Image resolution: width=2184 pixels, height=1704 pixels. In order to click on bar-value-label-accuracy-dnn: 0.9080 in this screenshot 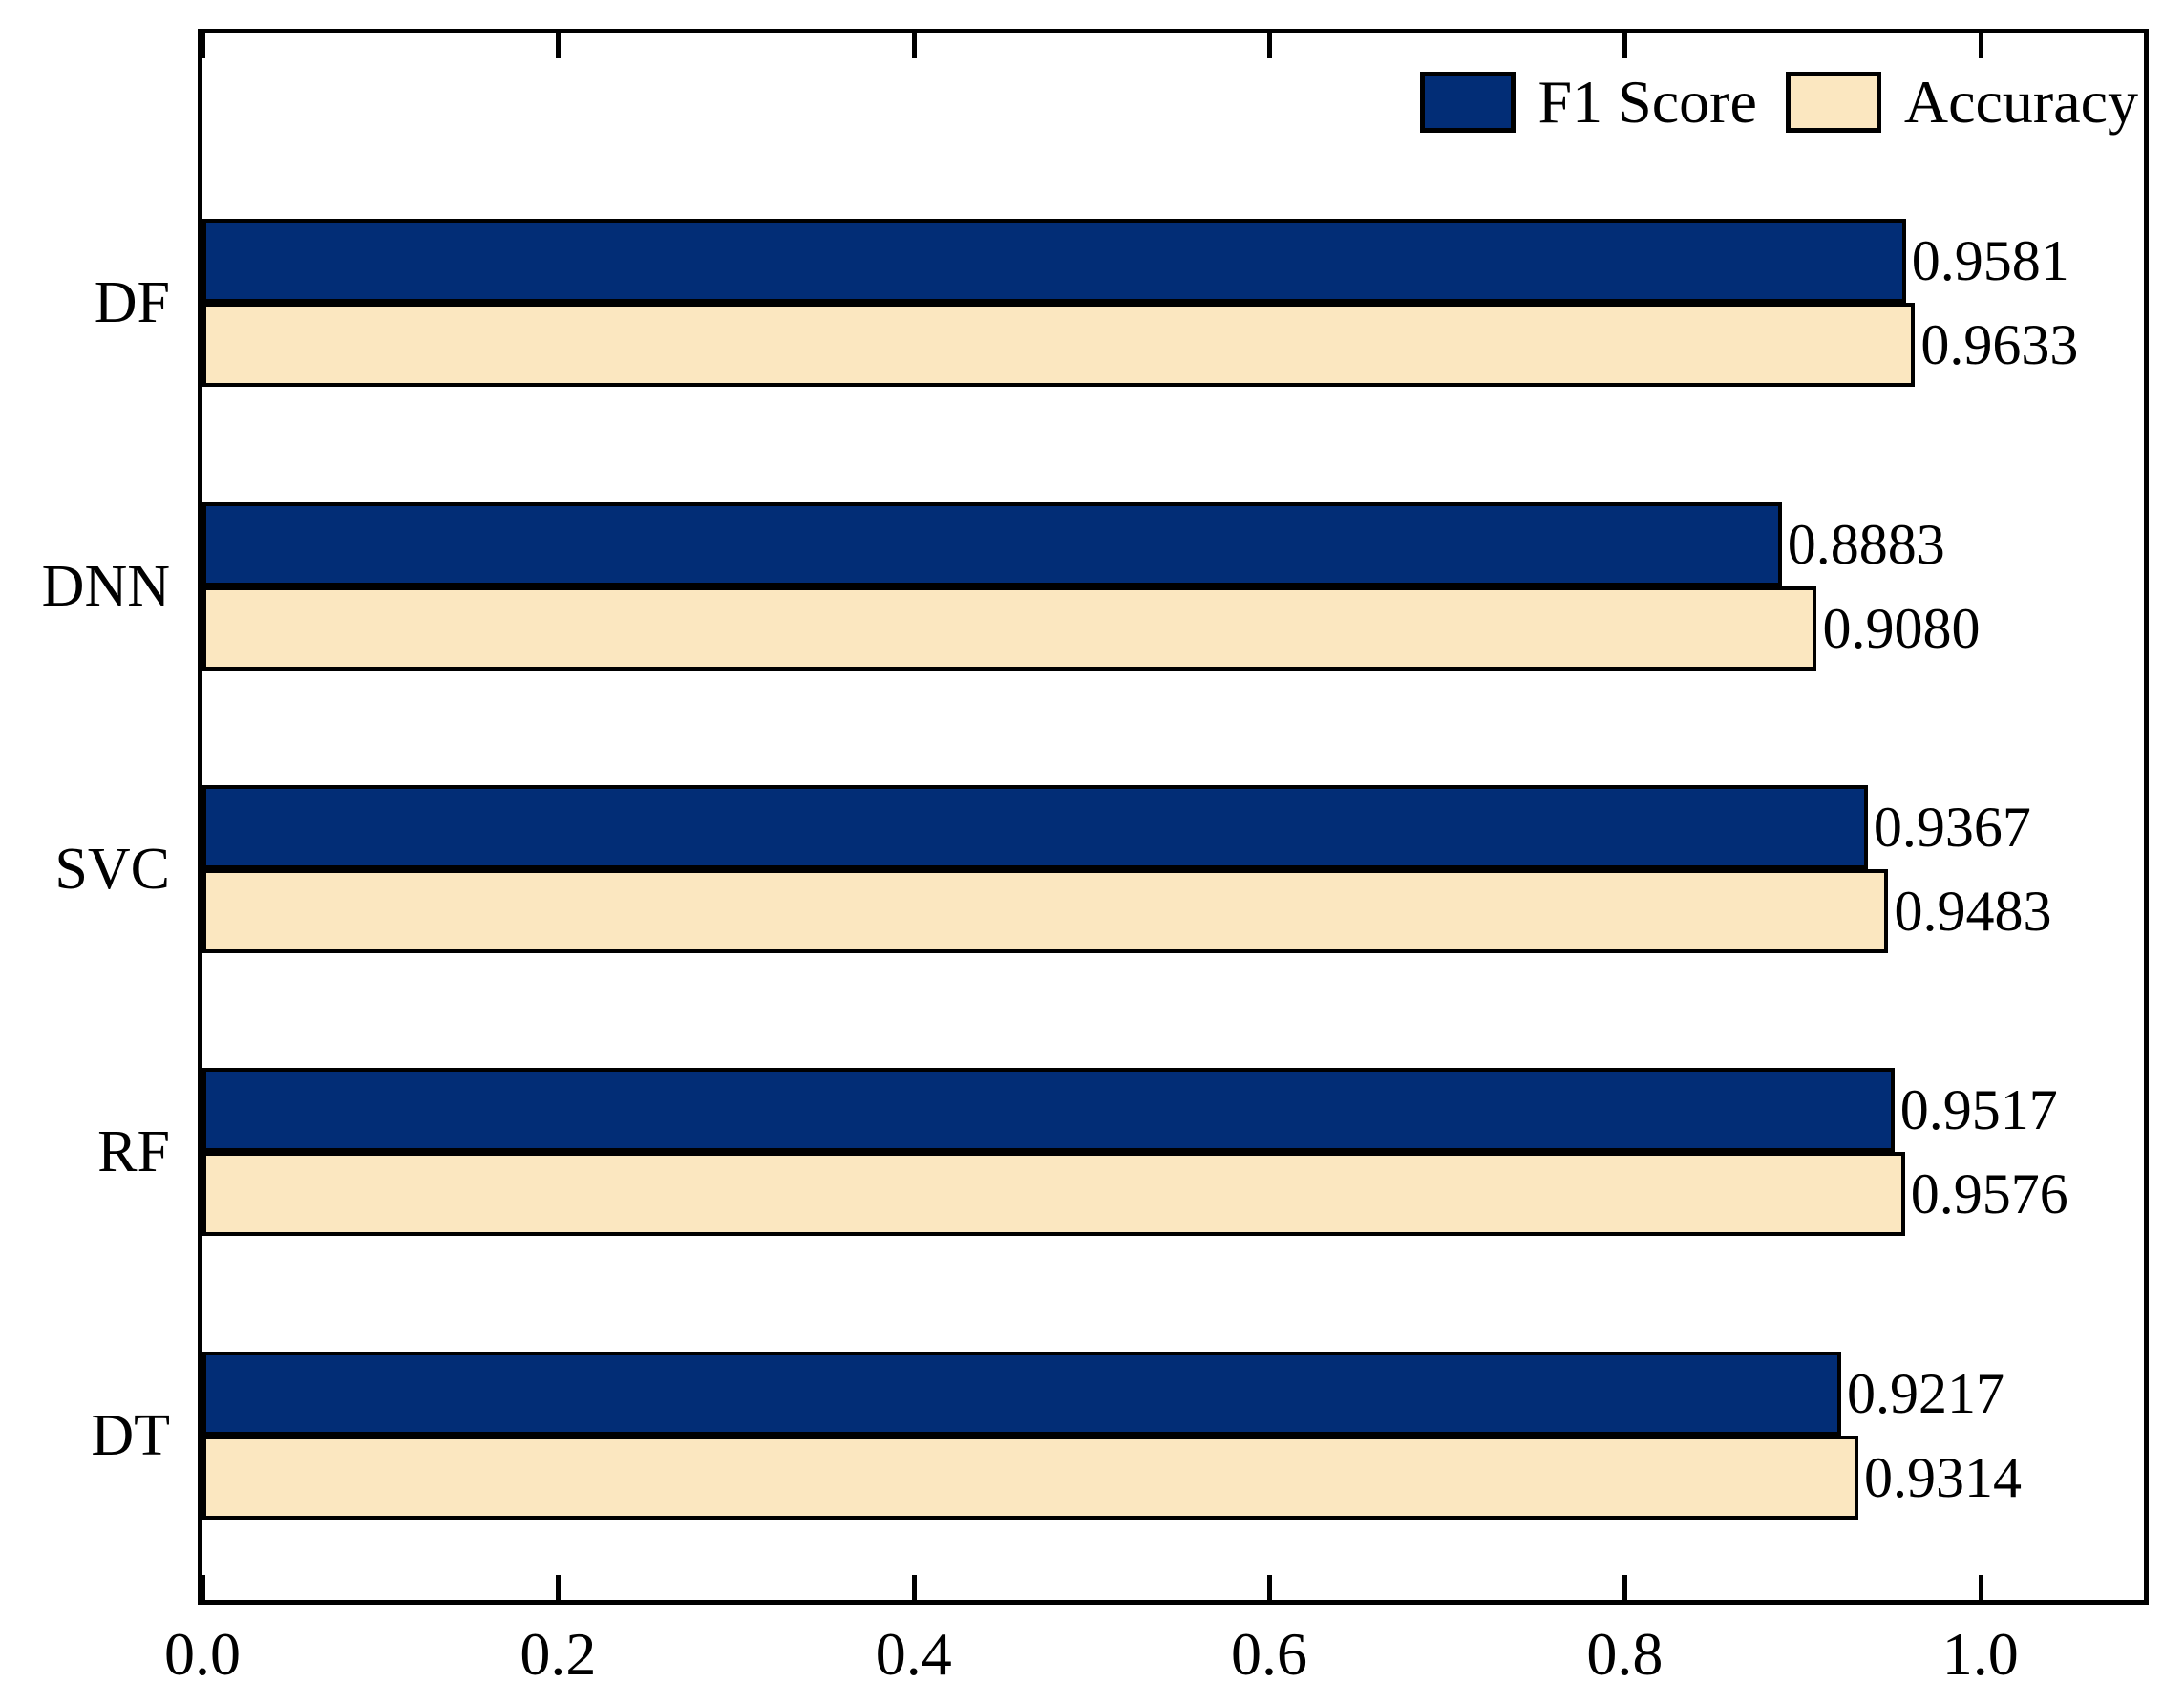, I will do `click(1902, 628)`.